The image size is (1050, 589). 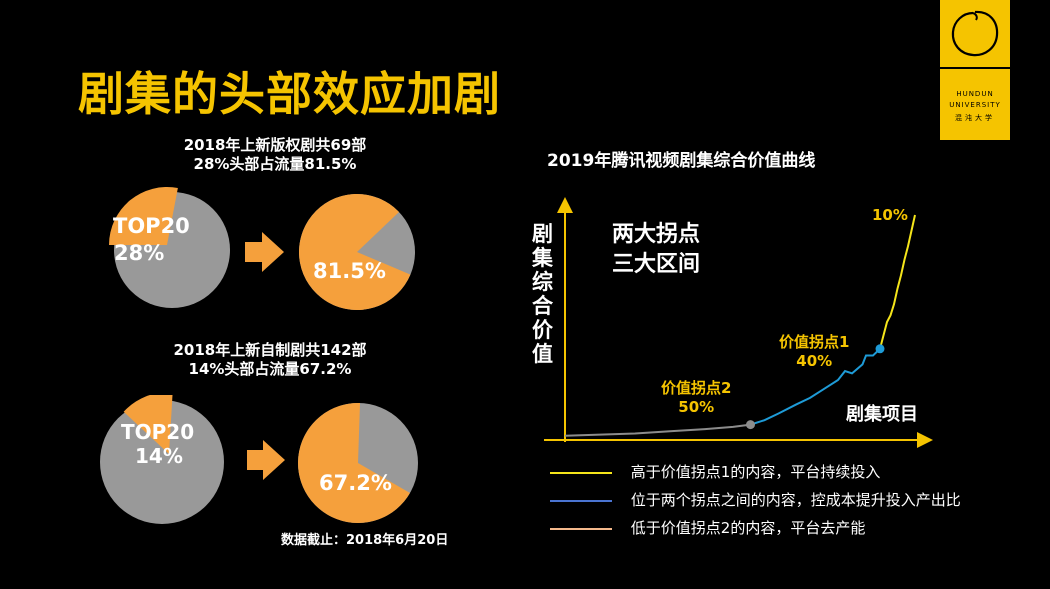 I want to click on pie1-left-label-a: TOP20, so click(x=151, y=226).